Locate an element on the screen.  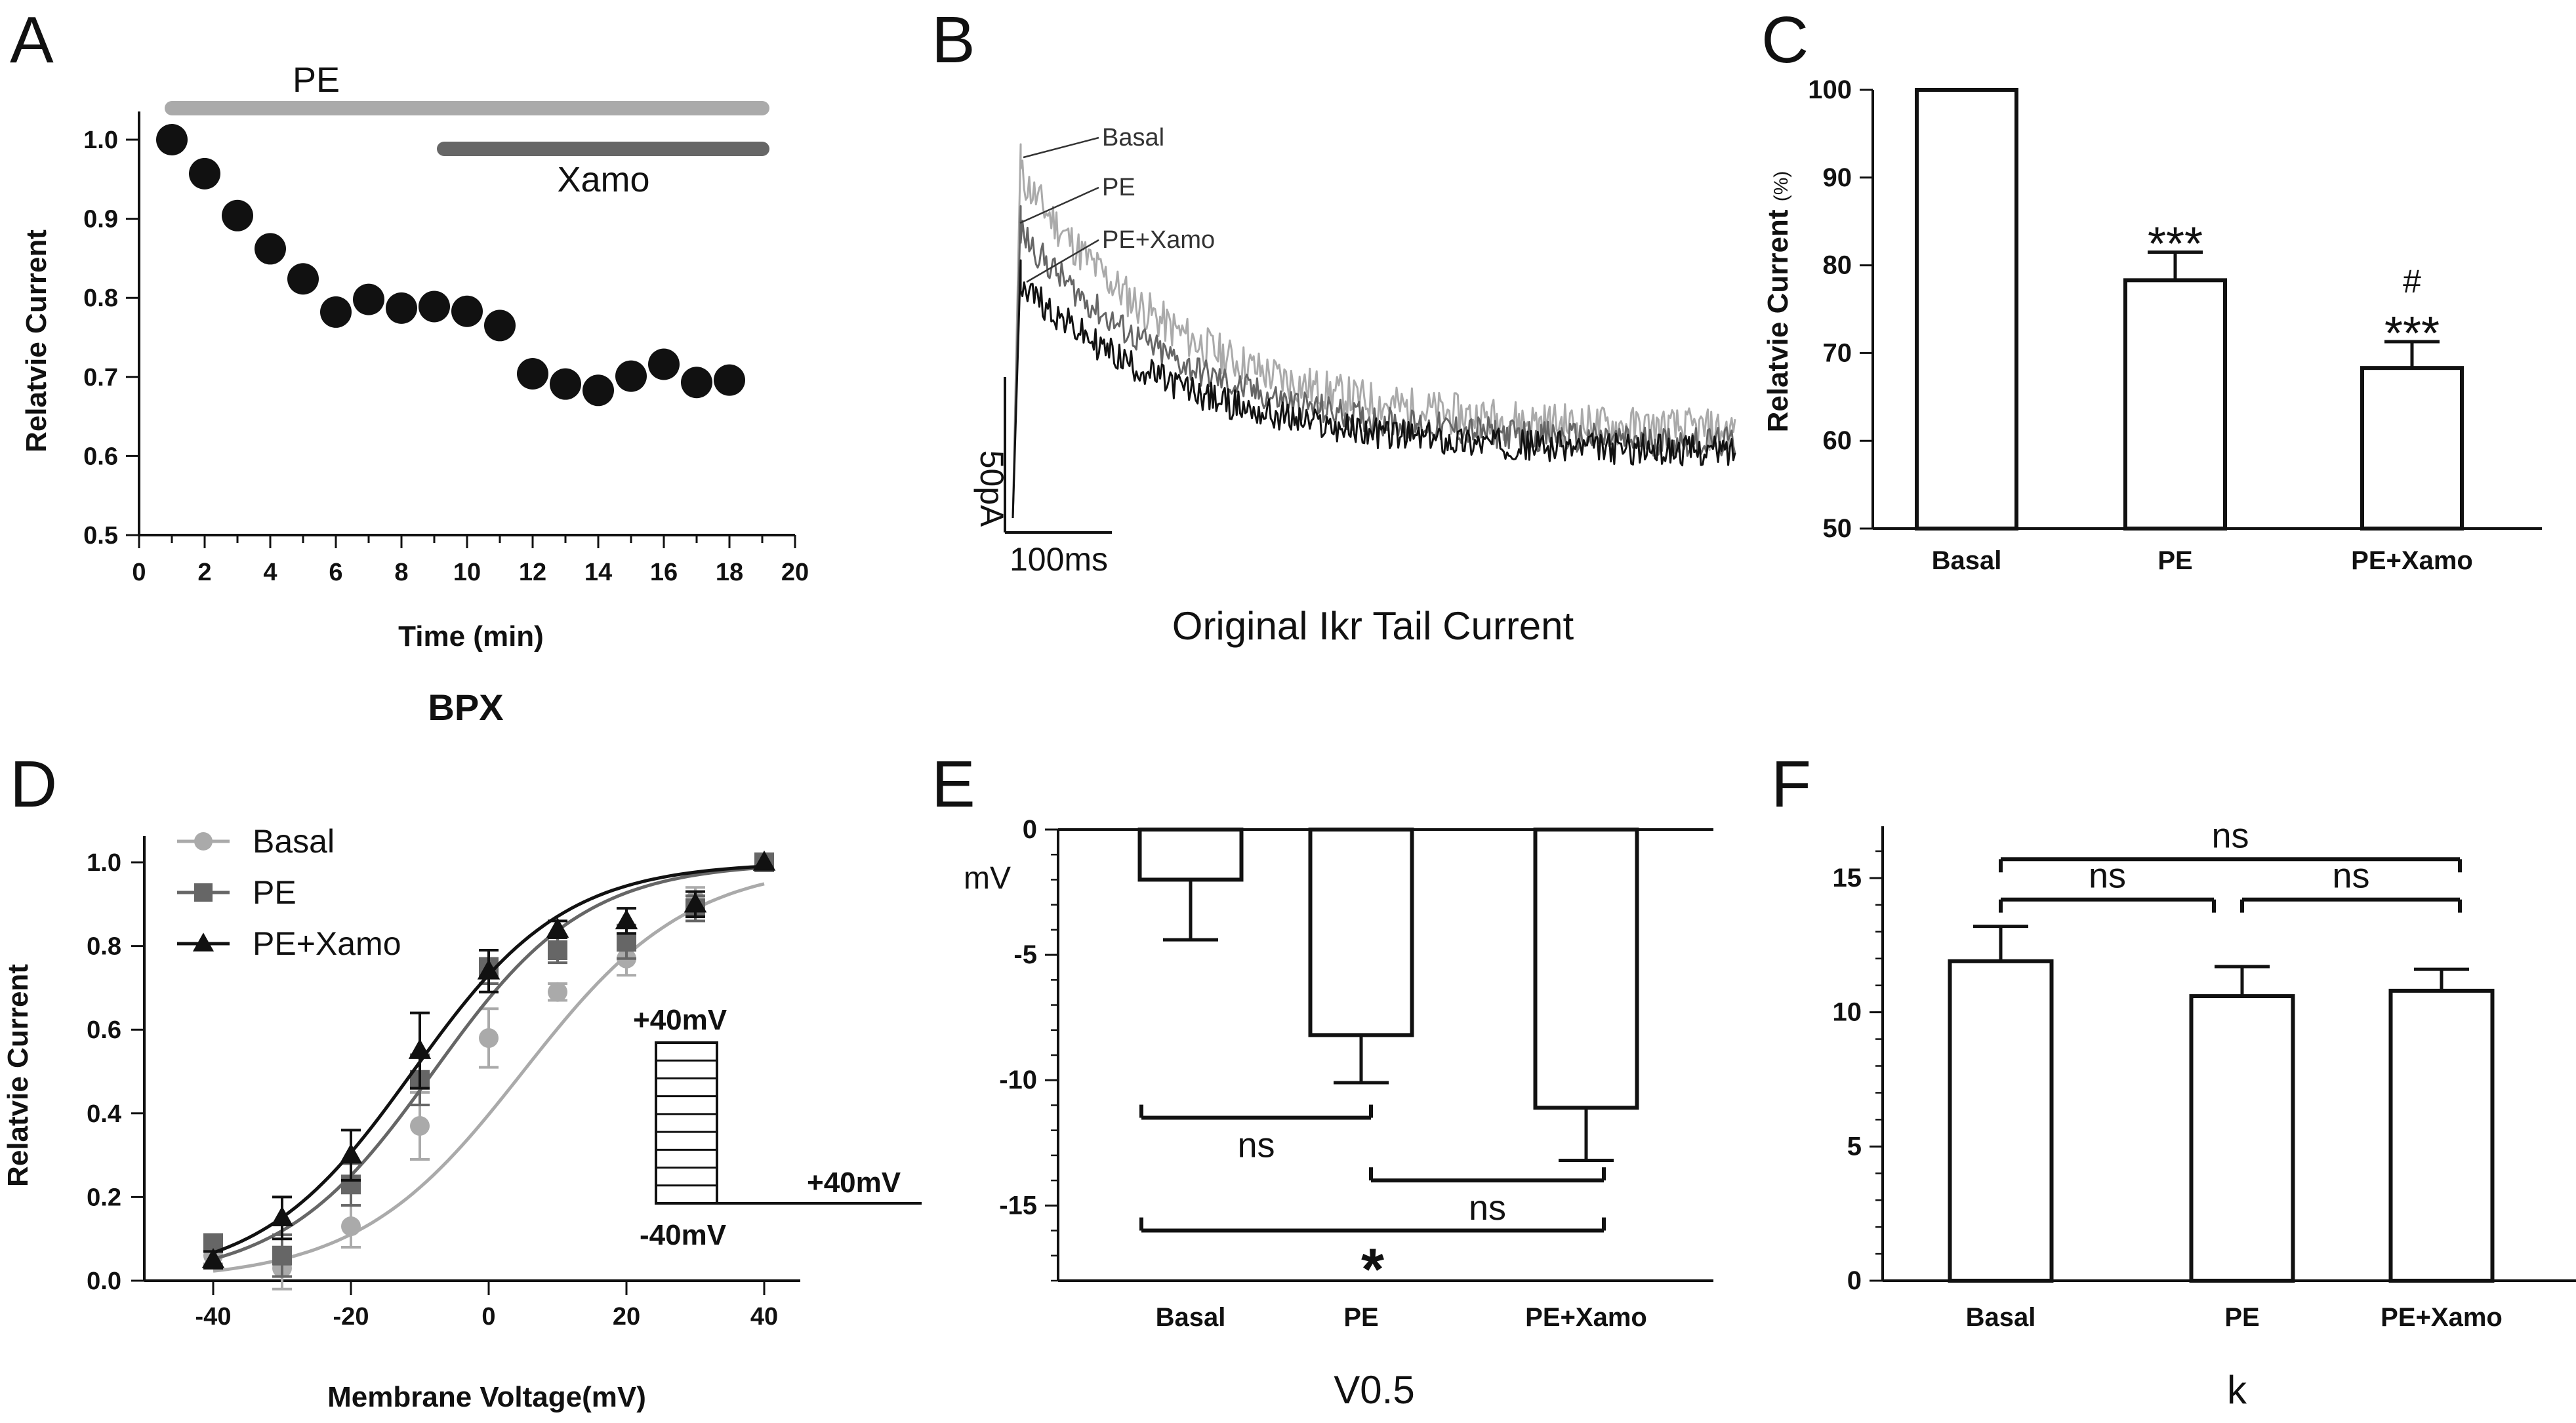
panel-a-x-tick-label: 8 is located at coordinates (401, 572).